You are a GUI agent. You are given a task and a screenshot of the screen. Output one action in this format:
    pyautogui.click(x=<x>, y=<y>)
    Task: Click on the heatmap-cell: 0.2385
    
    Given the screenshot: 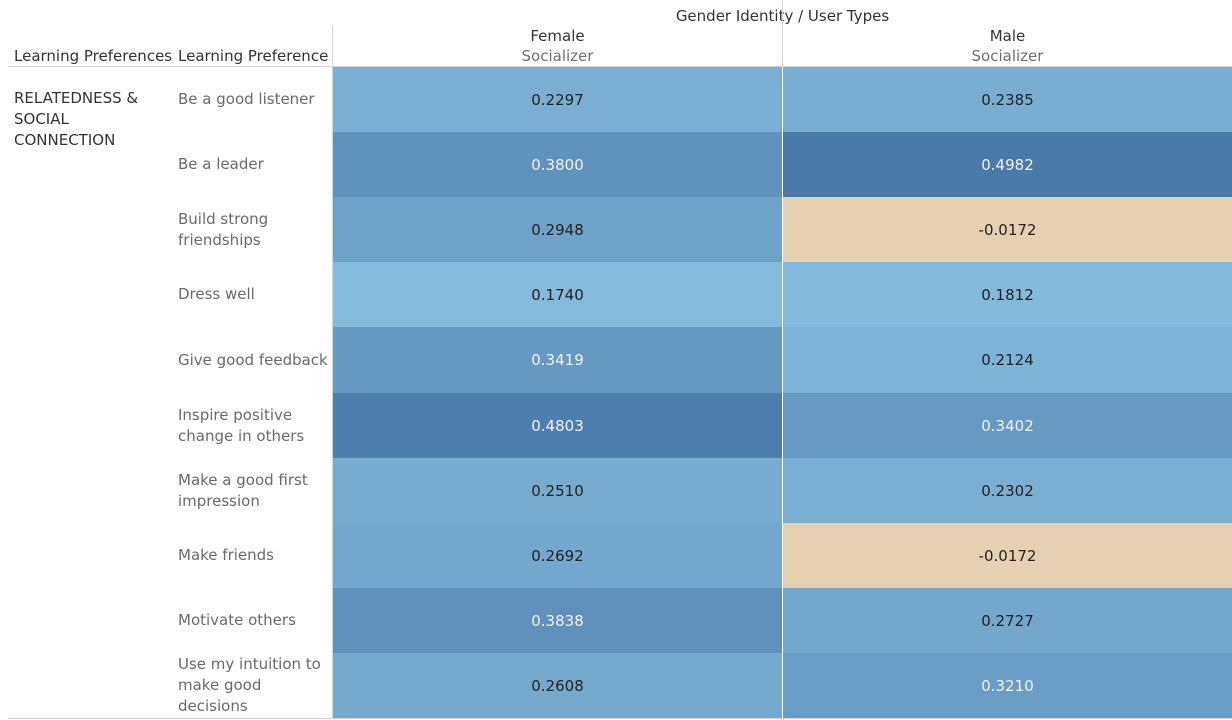 What is the action you would take?
    pyautogui.click(x=1007, y=99)
    